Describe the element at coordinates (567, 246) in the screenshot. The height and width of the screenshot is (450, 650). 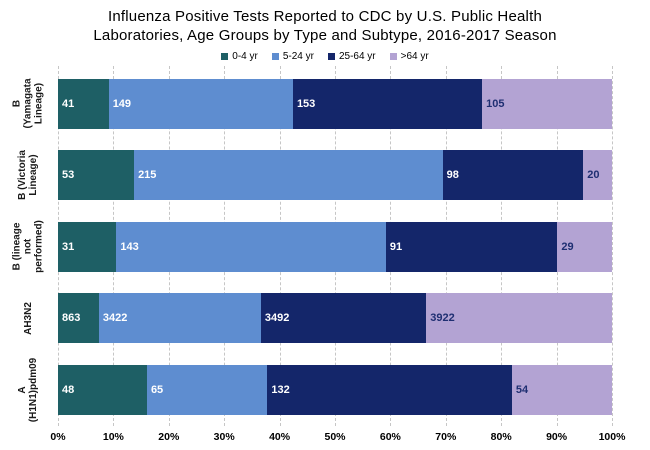
I see `bar-value-label: 29` at that location.